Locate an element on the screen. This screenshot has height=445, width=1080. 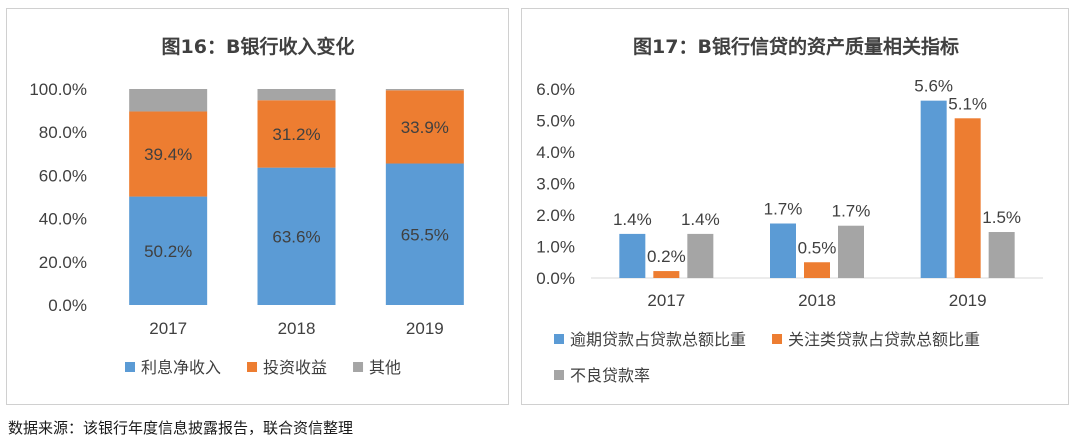
data-label: 63.6% is located at coordinates (296, 236).